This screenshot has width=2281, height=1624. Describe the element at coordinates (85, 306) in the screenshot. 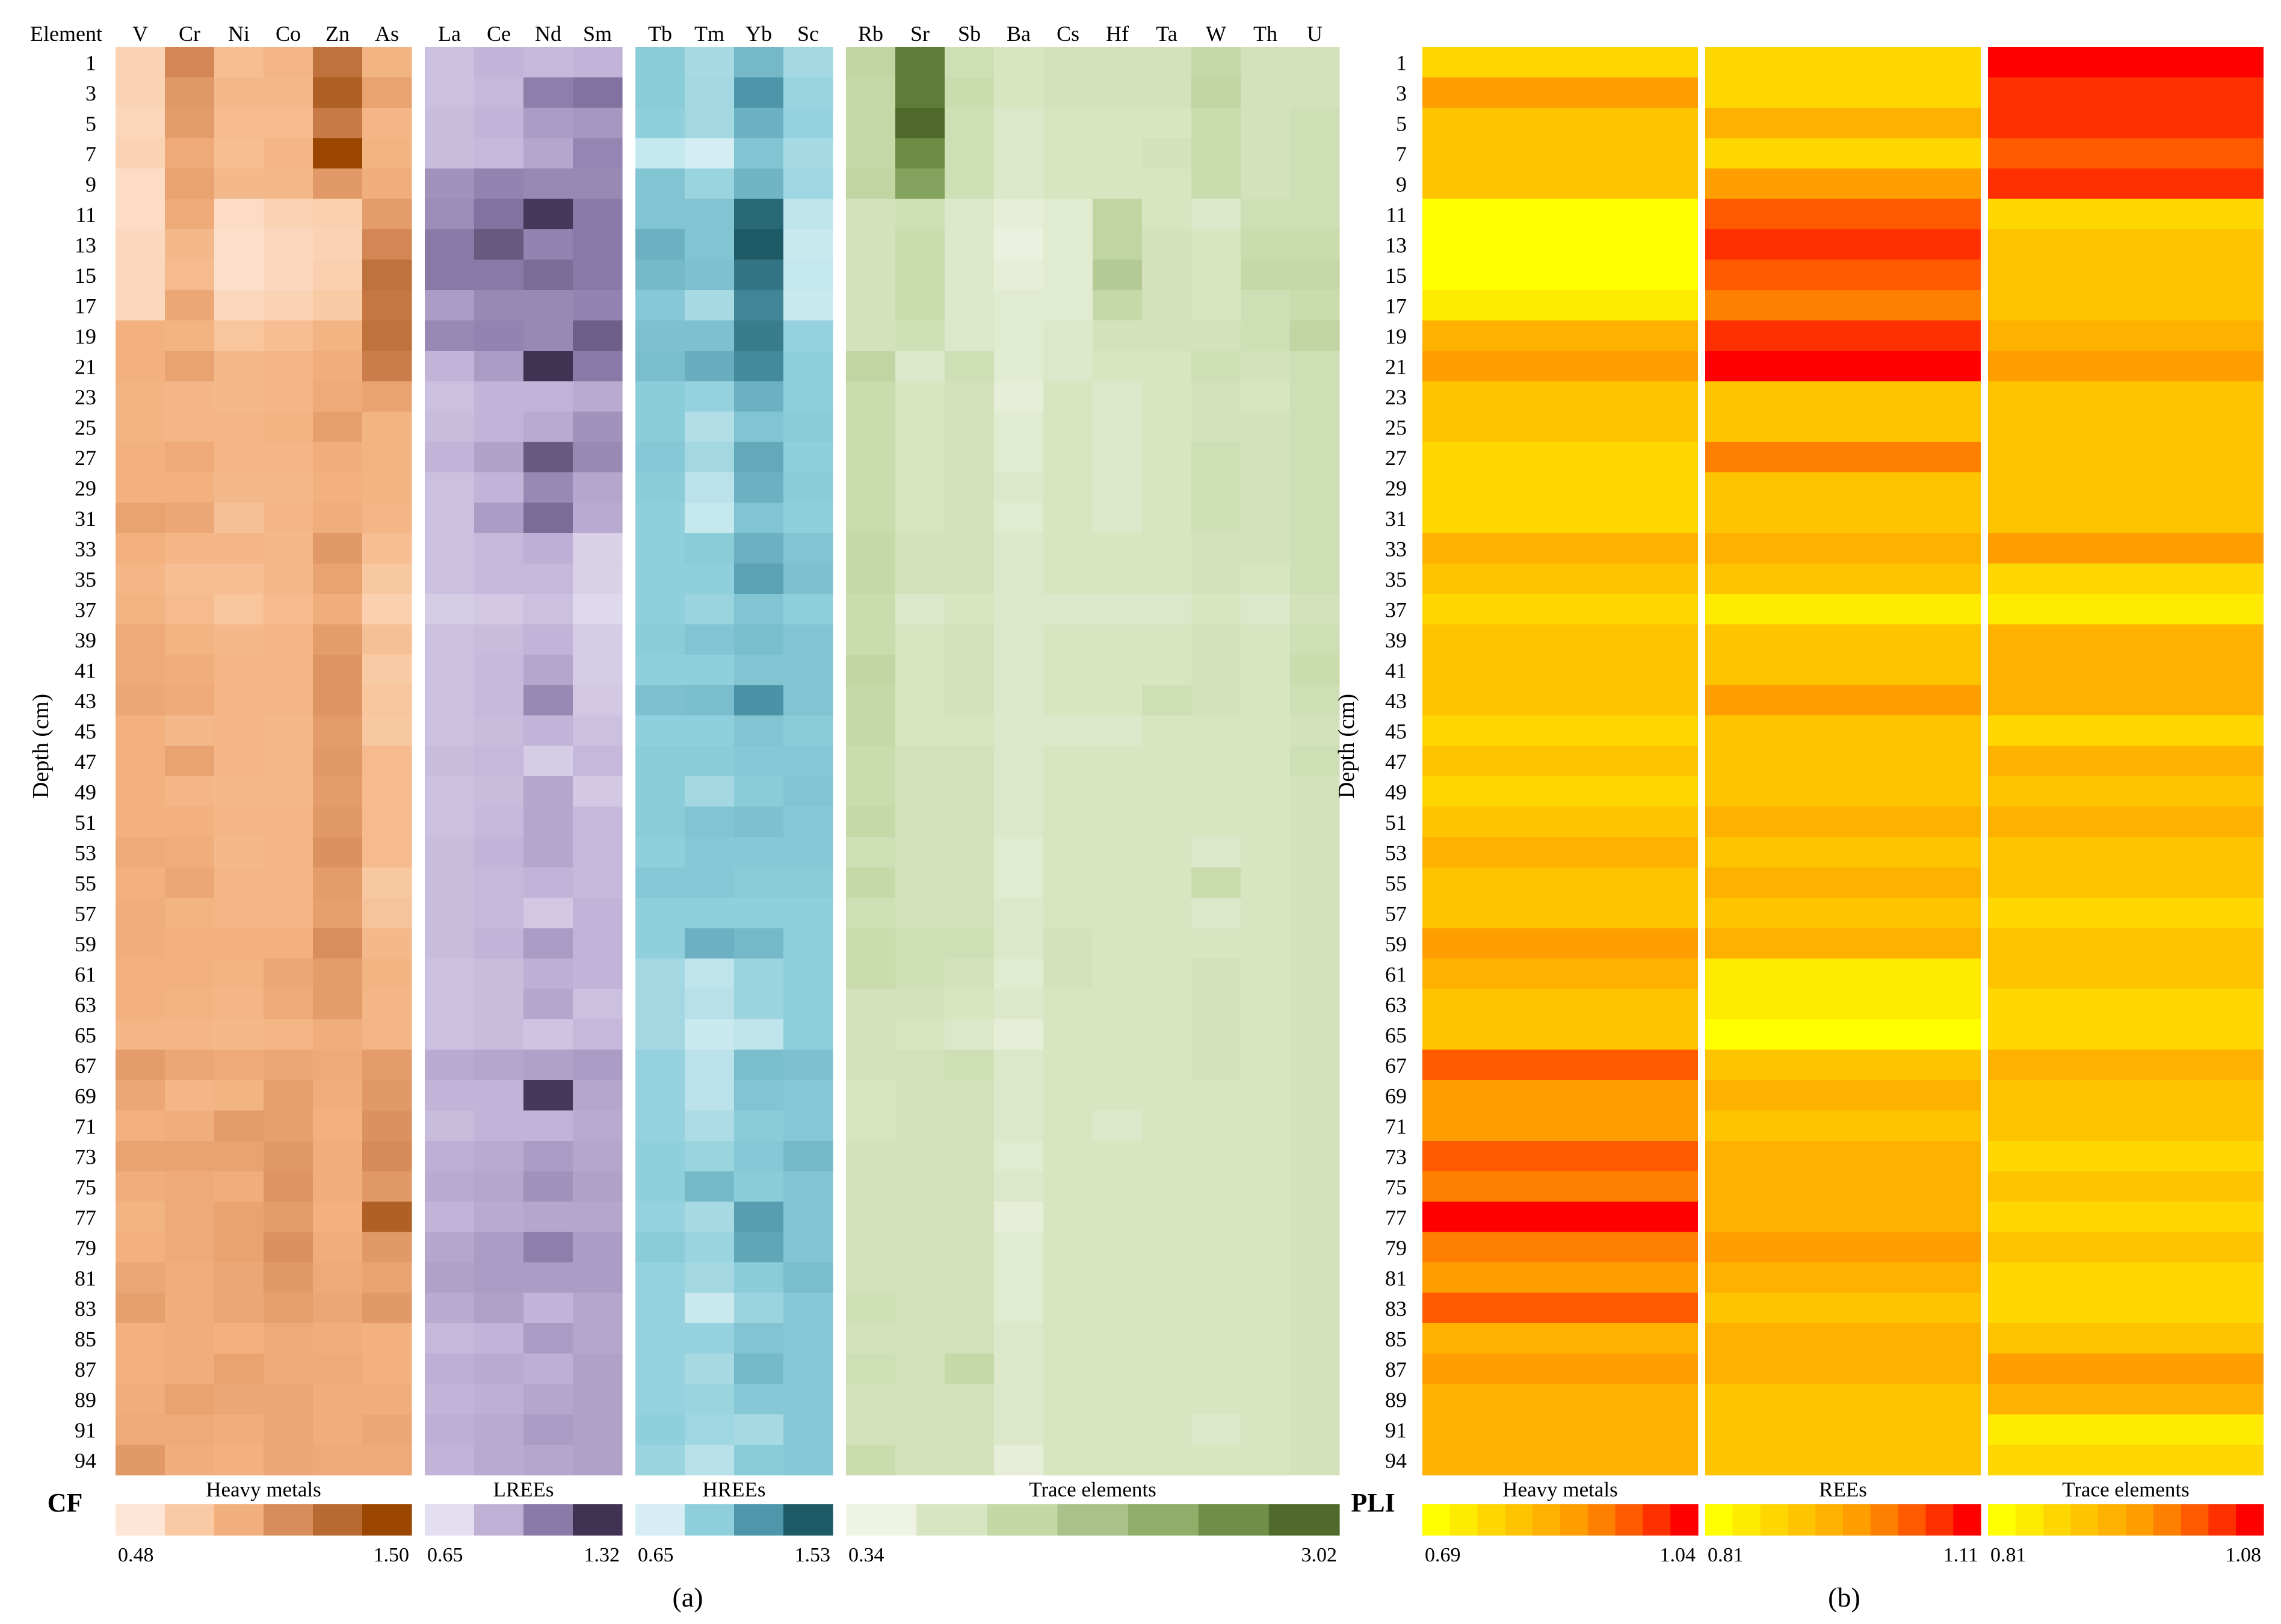

I see `depth-tick-label: 17` at that location.